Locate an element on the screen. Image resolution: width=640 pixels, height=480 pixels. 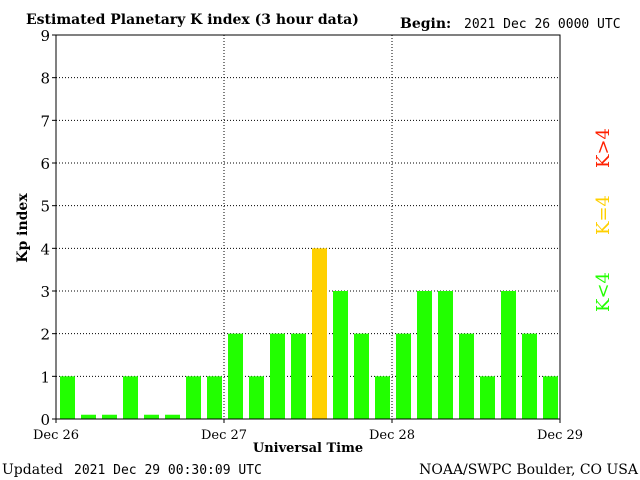
updated-label: Updated is located at coordinates (32, 470).